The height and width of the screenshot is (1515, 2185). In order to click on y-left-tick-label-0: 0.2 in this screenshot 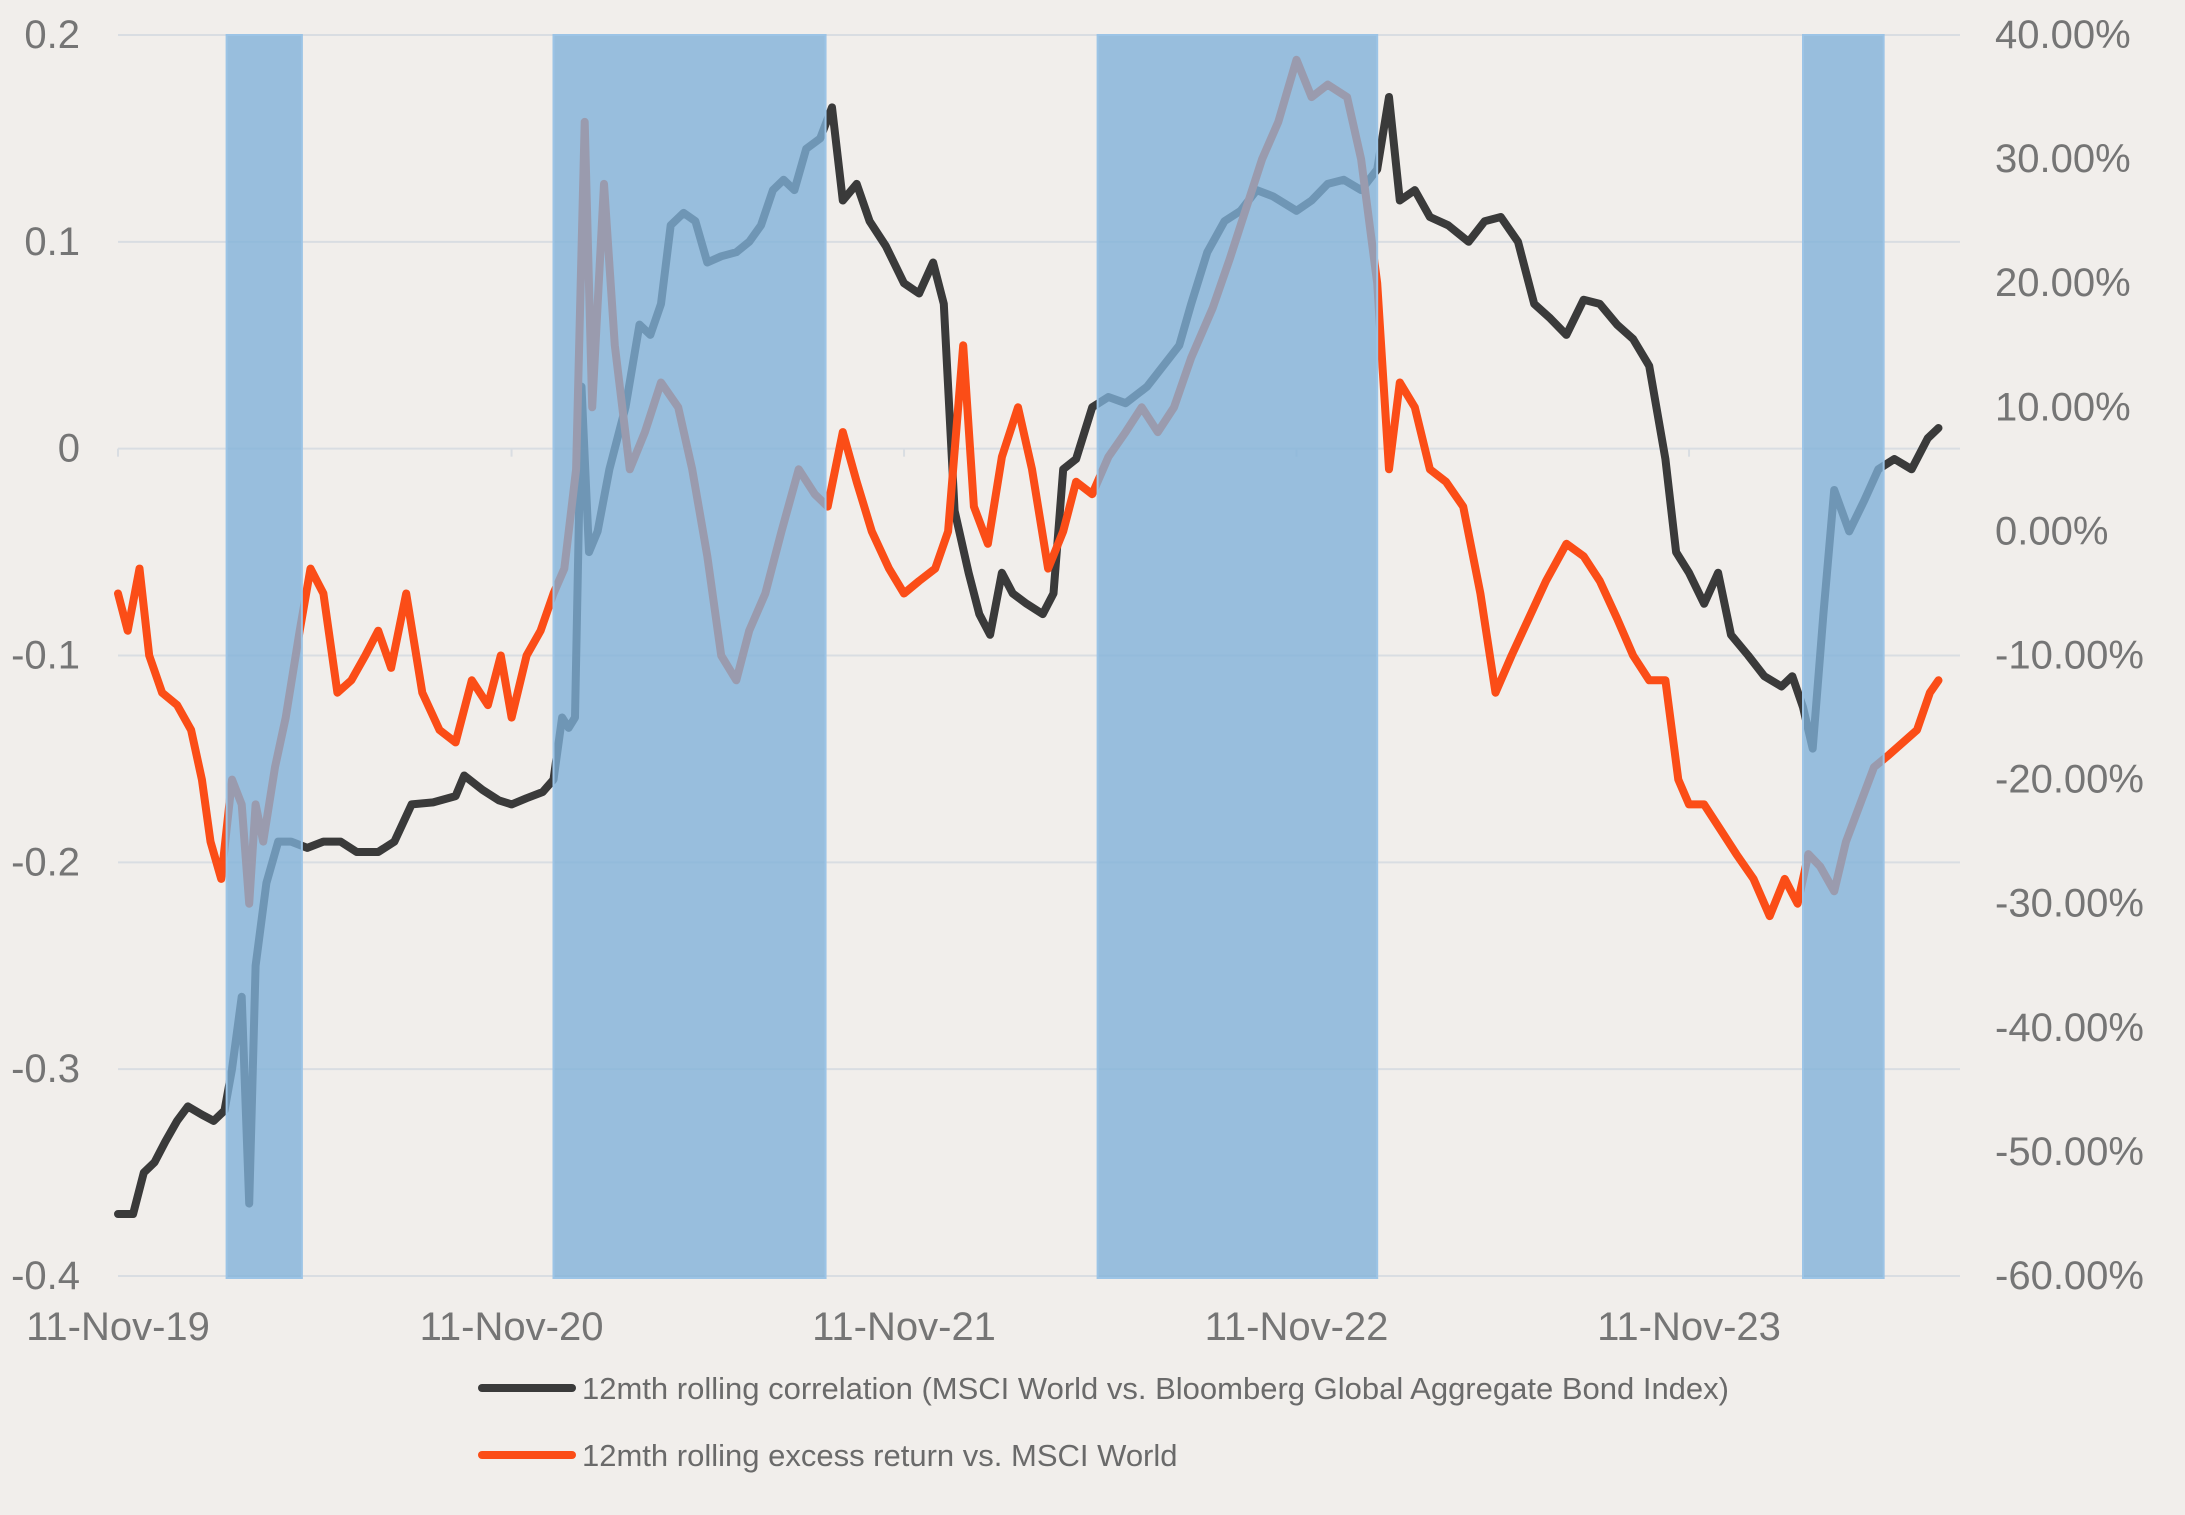, I will do `click(52, 35)`.